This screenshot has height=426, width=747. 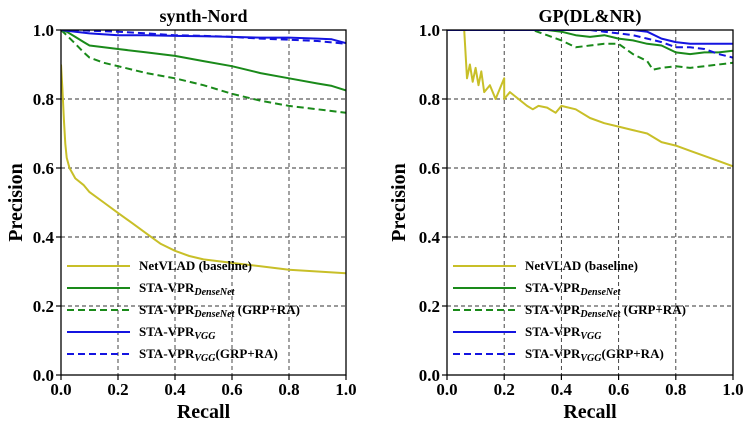 I want to click on series-line-netvlad-baseline, so click(x=590, y=99).